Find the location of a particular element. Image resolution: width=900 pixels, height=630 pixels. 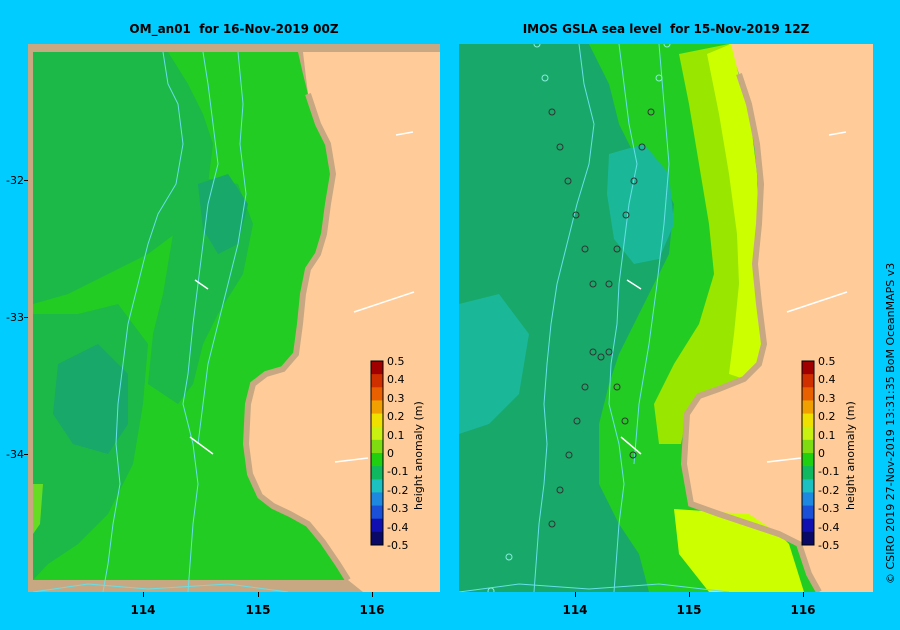

right-map-title: IMOS GSLA sea level for 15-Nov-2019 12Z is located at coordinates (666, 29).